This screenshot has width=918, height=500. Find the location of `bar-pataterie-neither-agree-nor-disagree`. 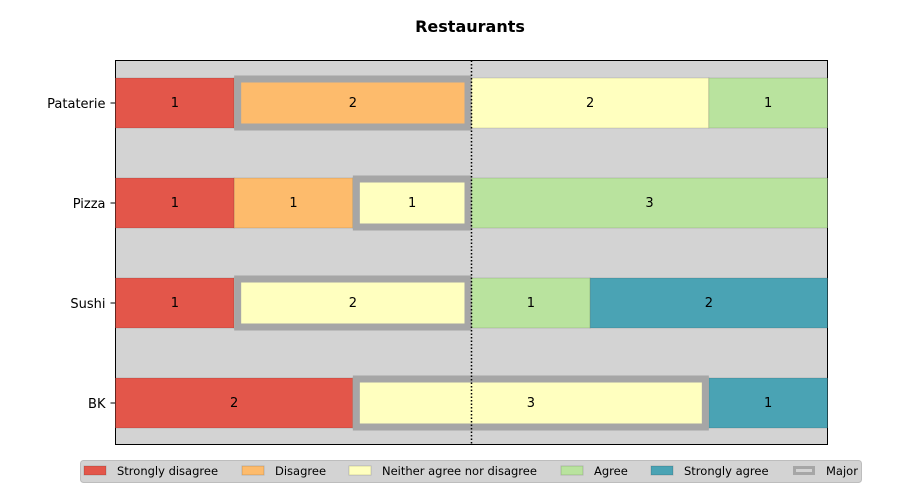

bar-pataterie-neither-agree-nor-disagree is located at coordinates (590, 103).